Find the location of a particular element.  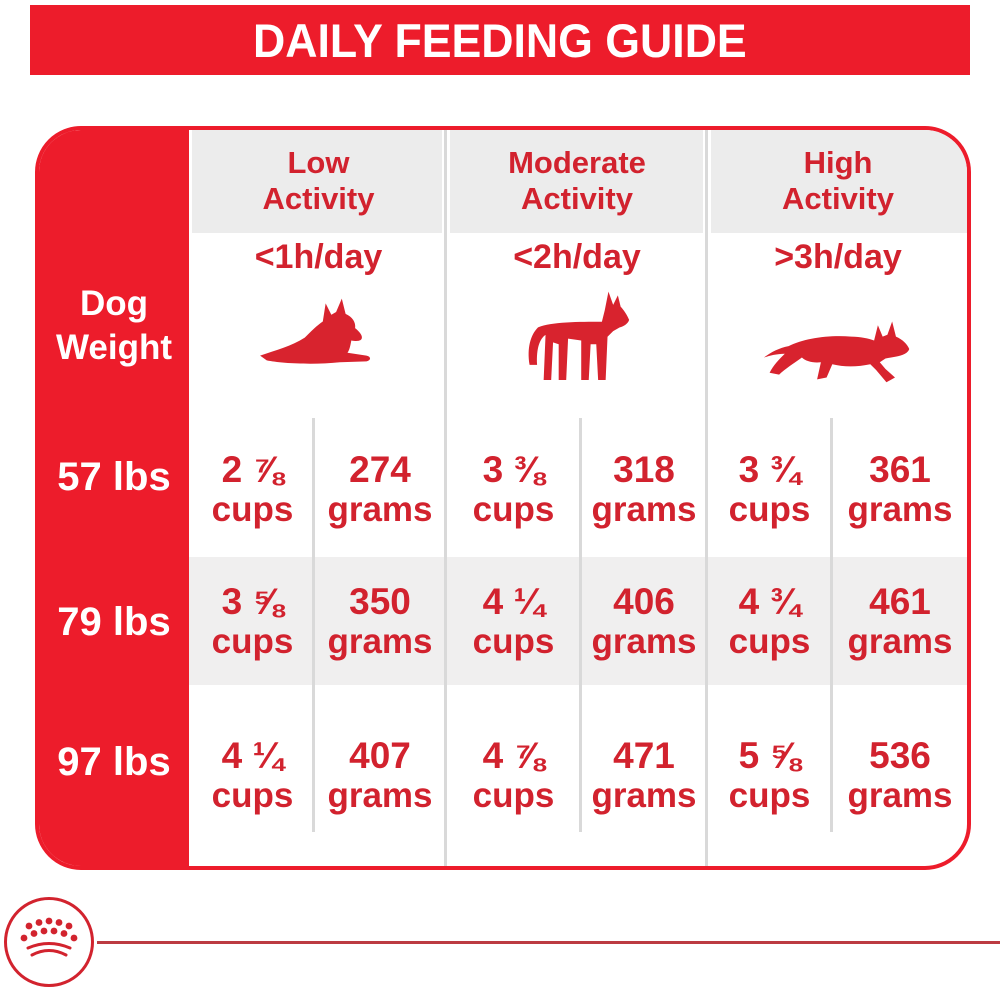

header-high-line2: Activity is located at coordinates (838, 198).